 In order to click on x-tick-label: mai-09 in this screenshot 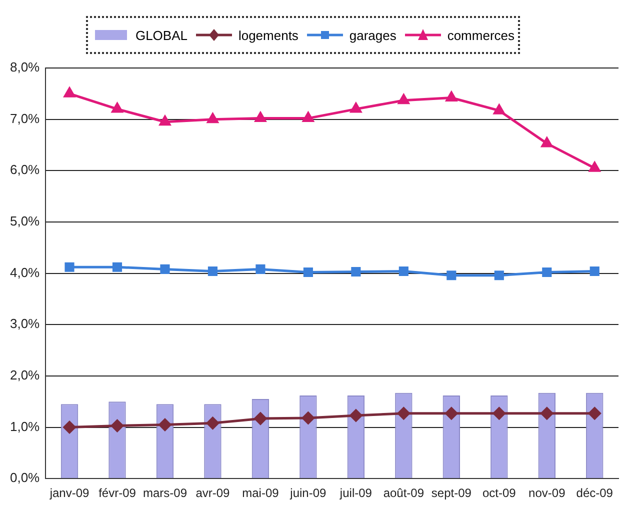, I will do `click(261, 493)`.